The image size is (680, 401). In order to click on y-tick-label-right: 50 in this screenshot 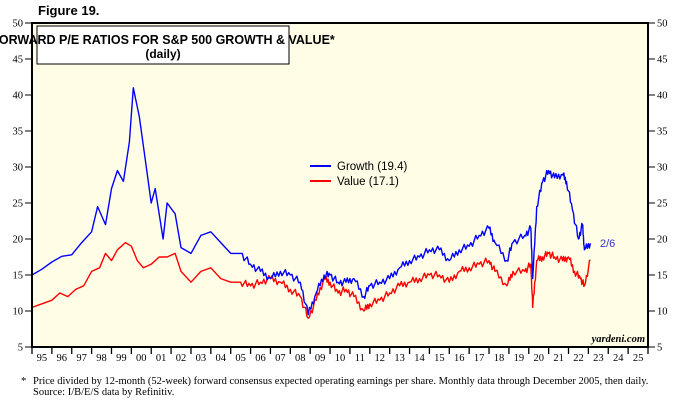, I will do `click(662, 24)`.